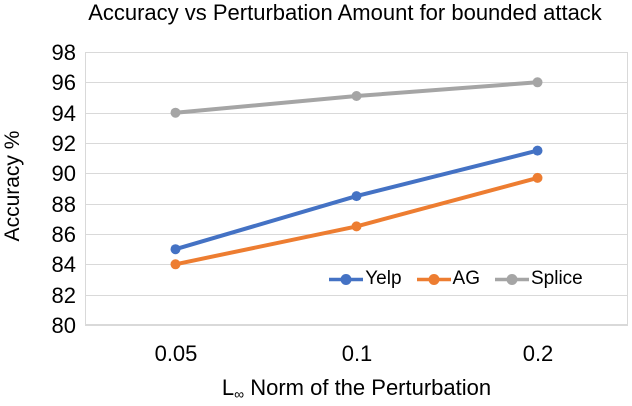 The width and height of the screenshot is (632, 406). Describe the element at coordinates (538, 353) in the screenshot. I see `x-tick-label-0.2: 0.2` at that location.